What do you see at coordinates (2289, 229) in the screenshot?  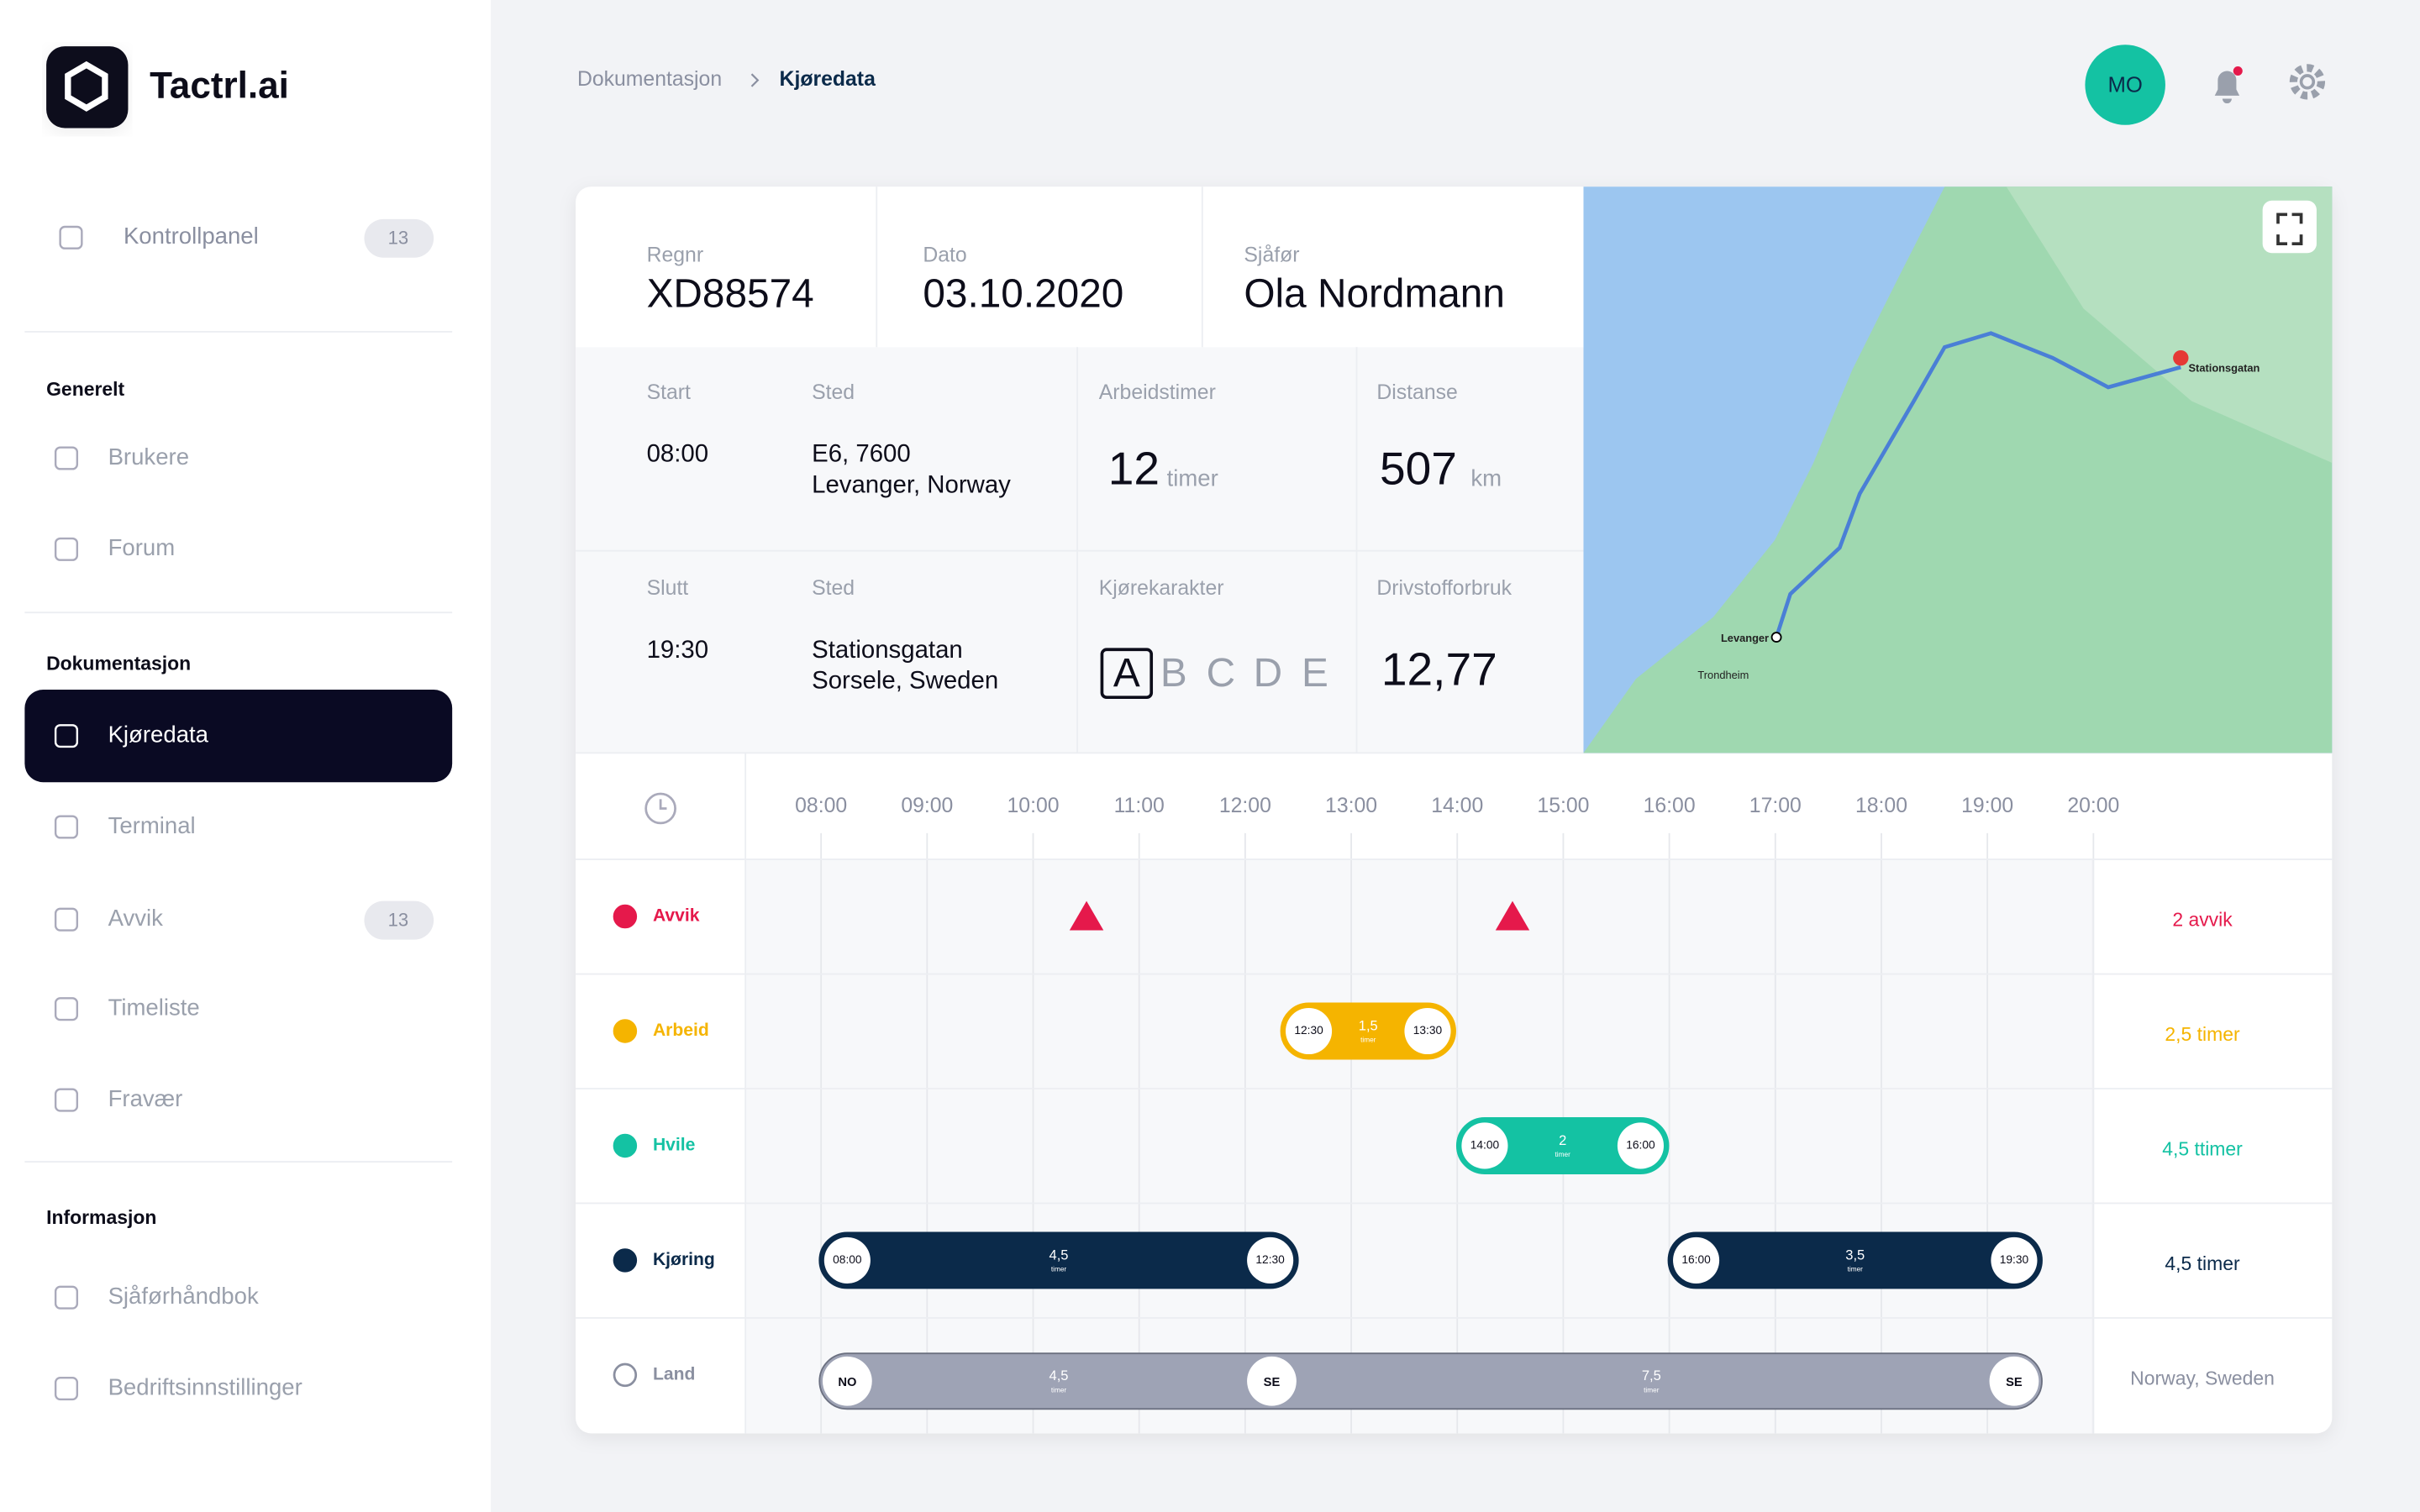 I see `fullscreen-icon` at bounding box center [2289, 229].